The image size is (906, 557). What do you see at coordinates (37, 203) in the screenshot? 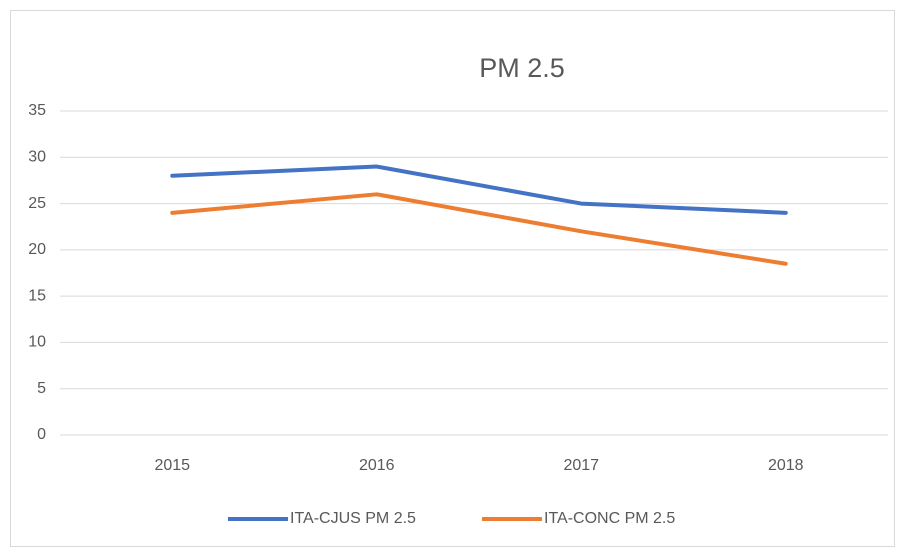
I see `y-tick-label: 25` at bounding box center [37, 203].